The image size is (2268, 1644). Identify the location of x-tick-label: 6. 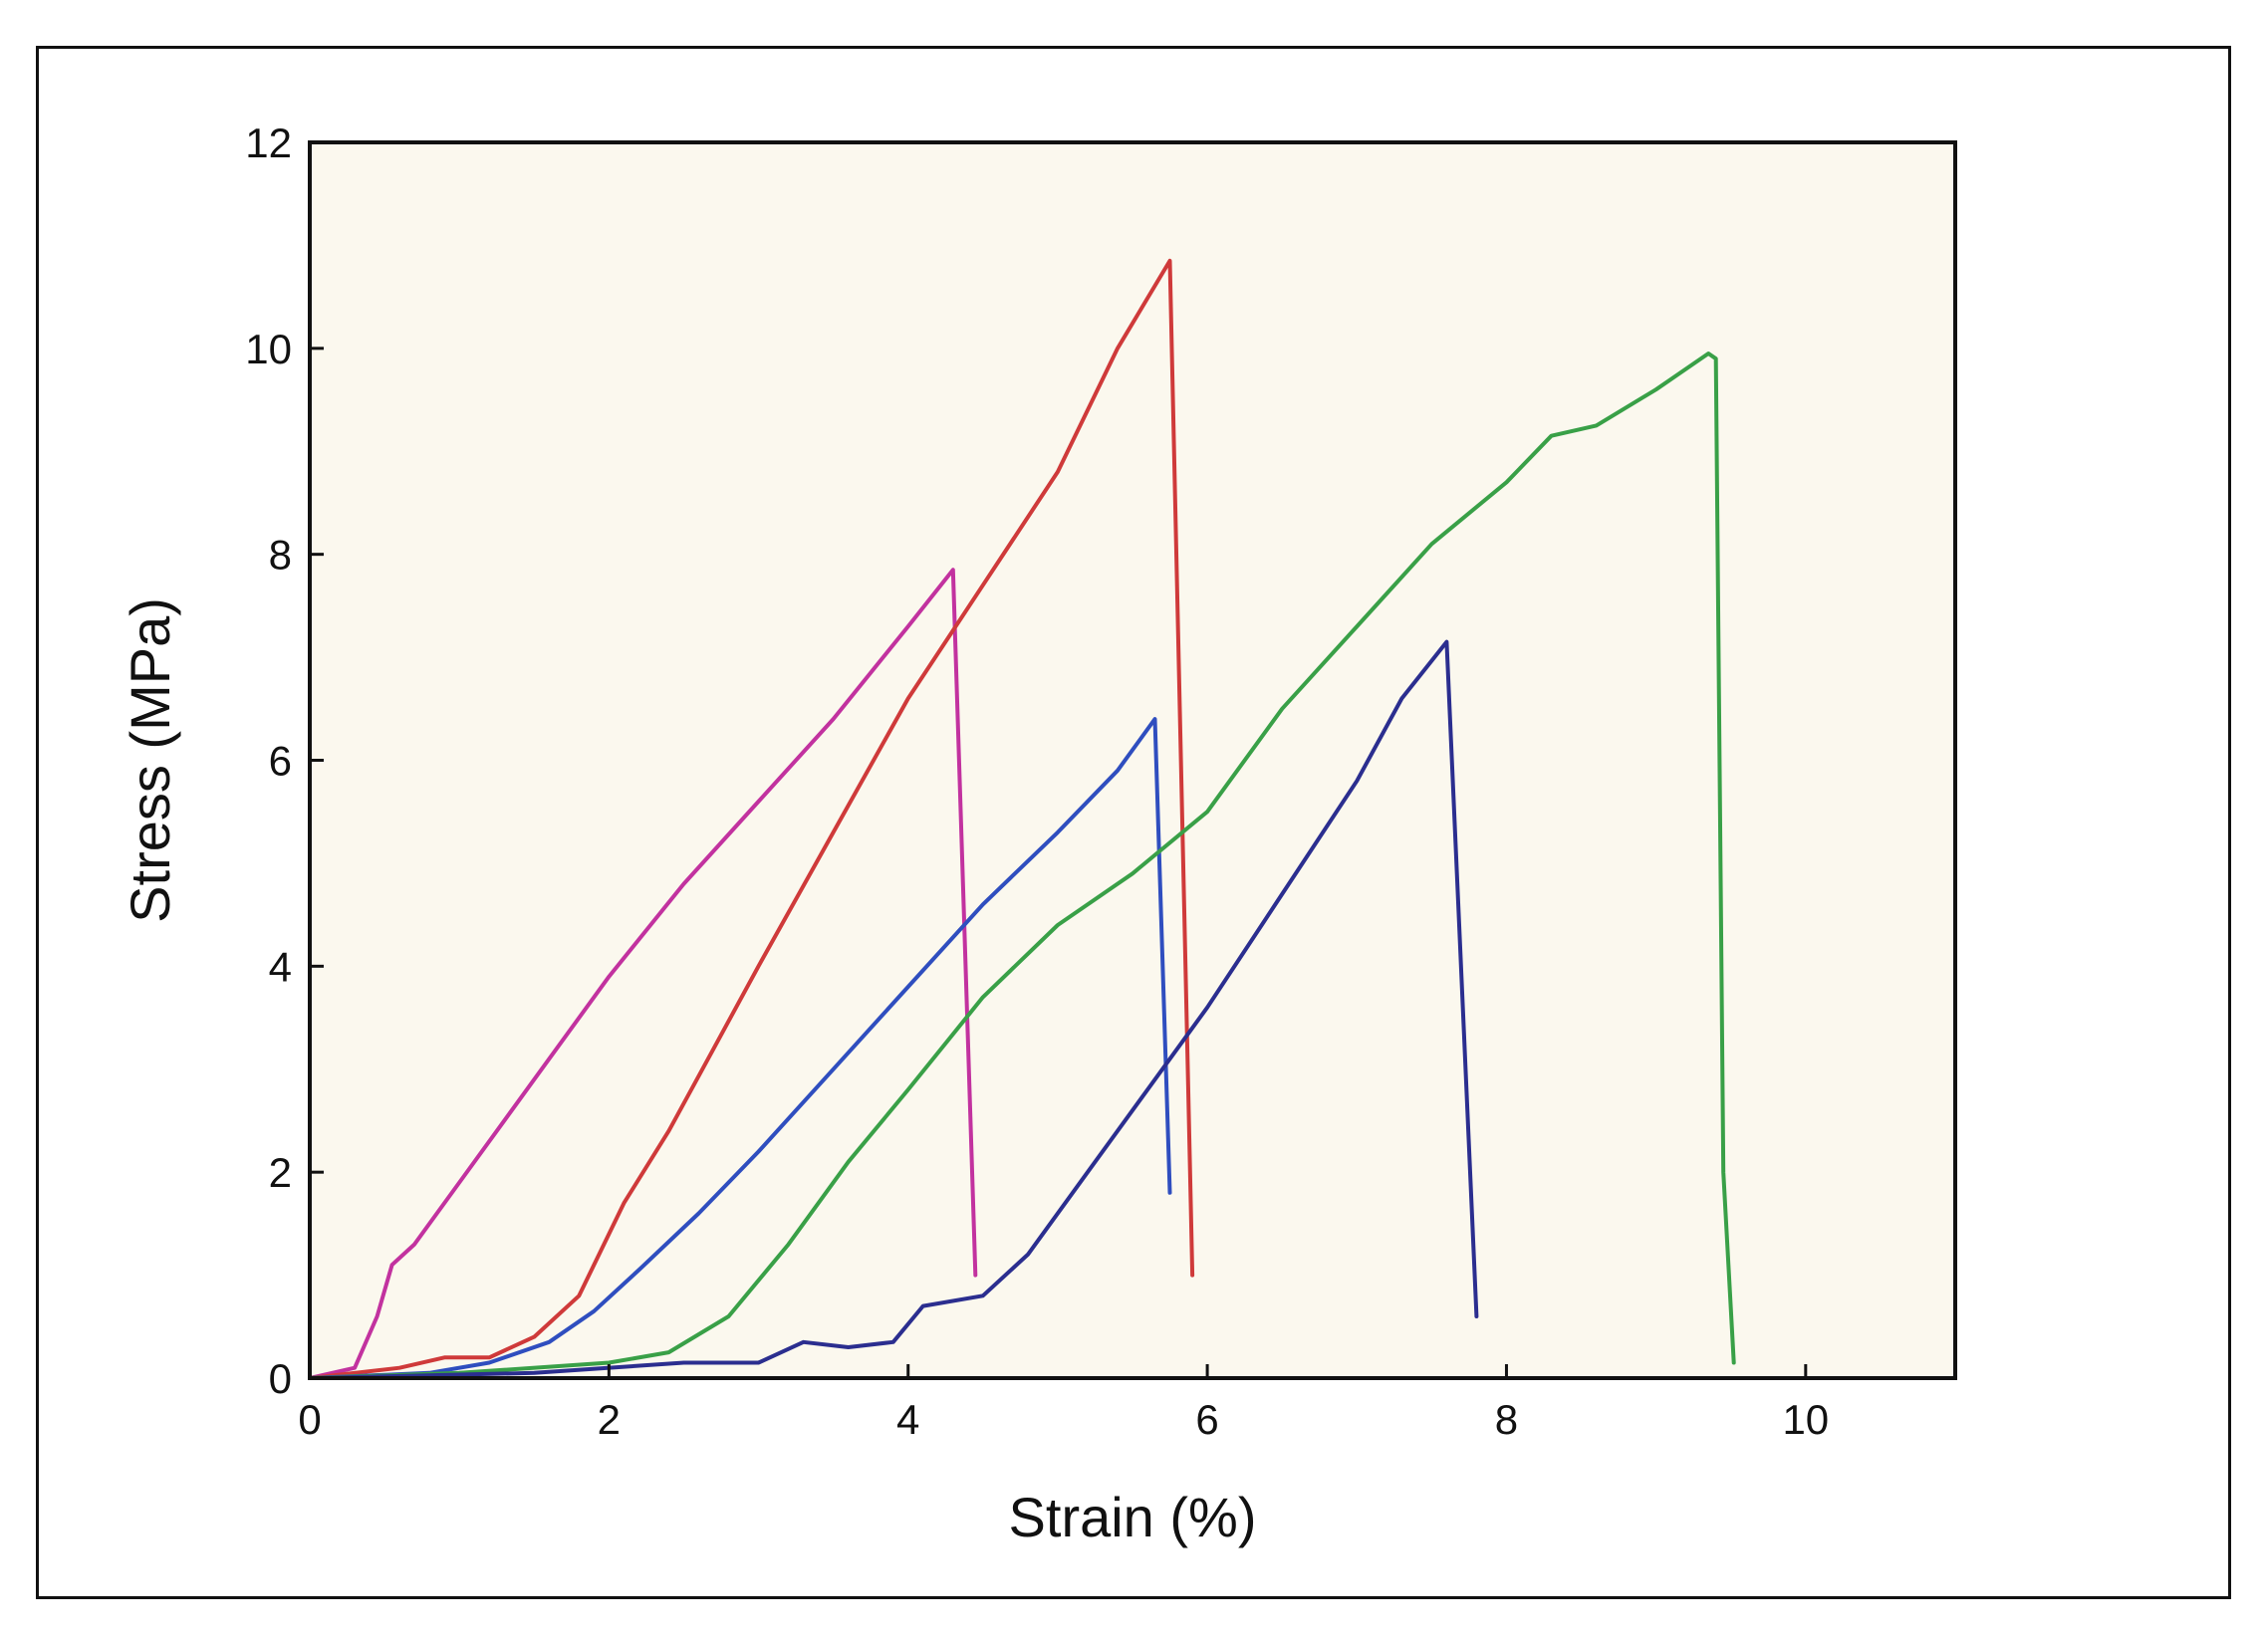
(1206, 1419).